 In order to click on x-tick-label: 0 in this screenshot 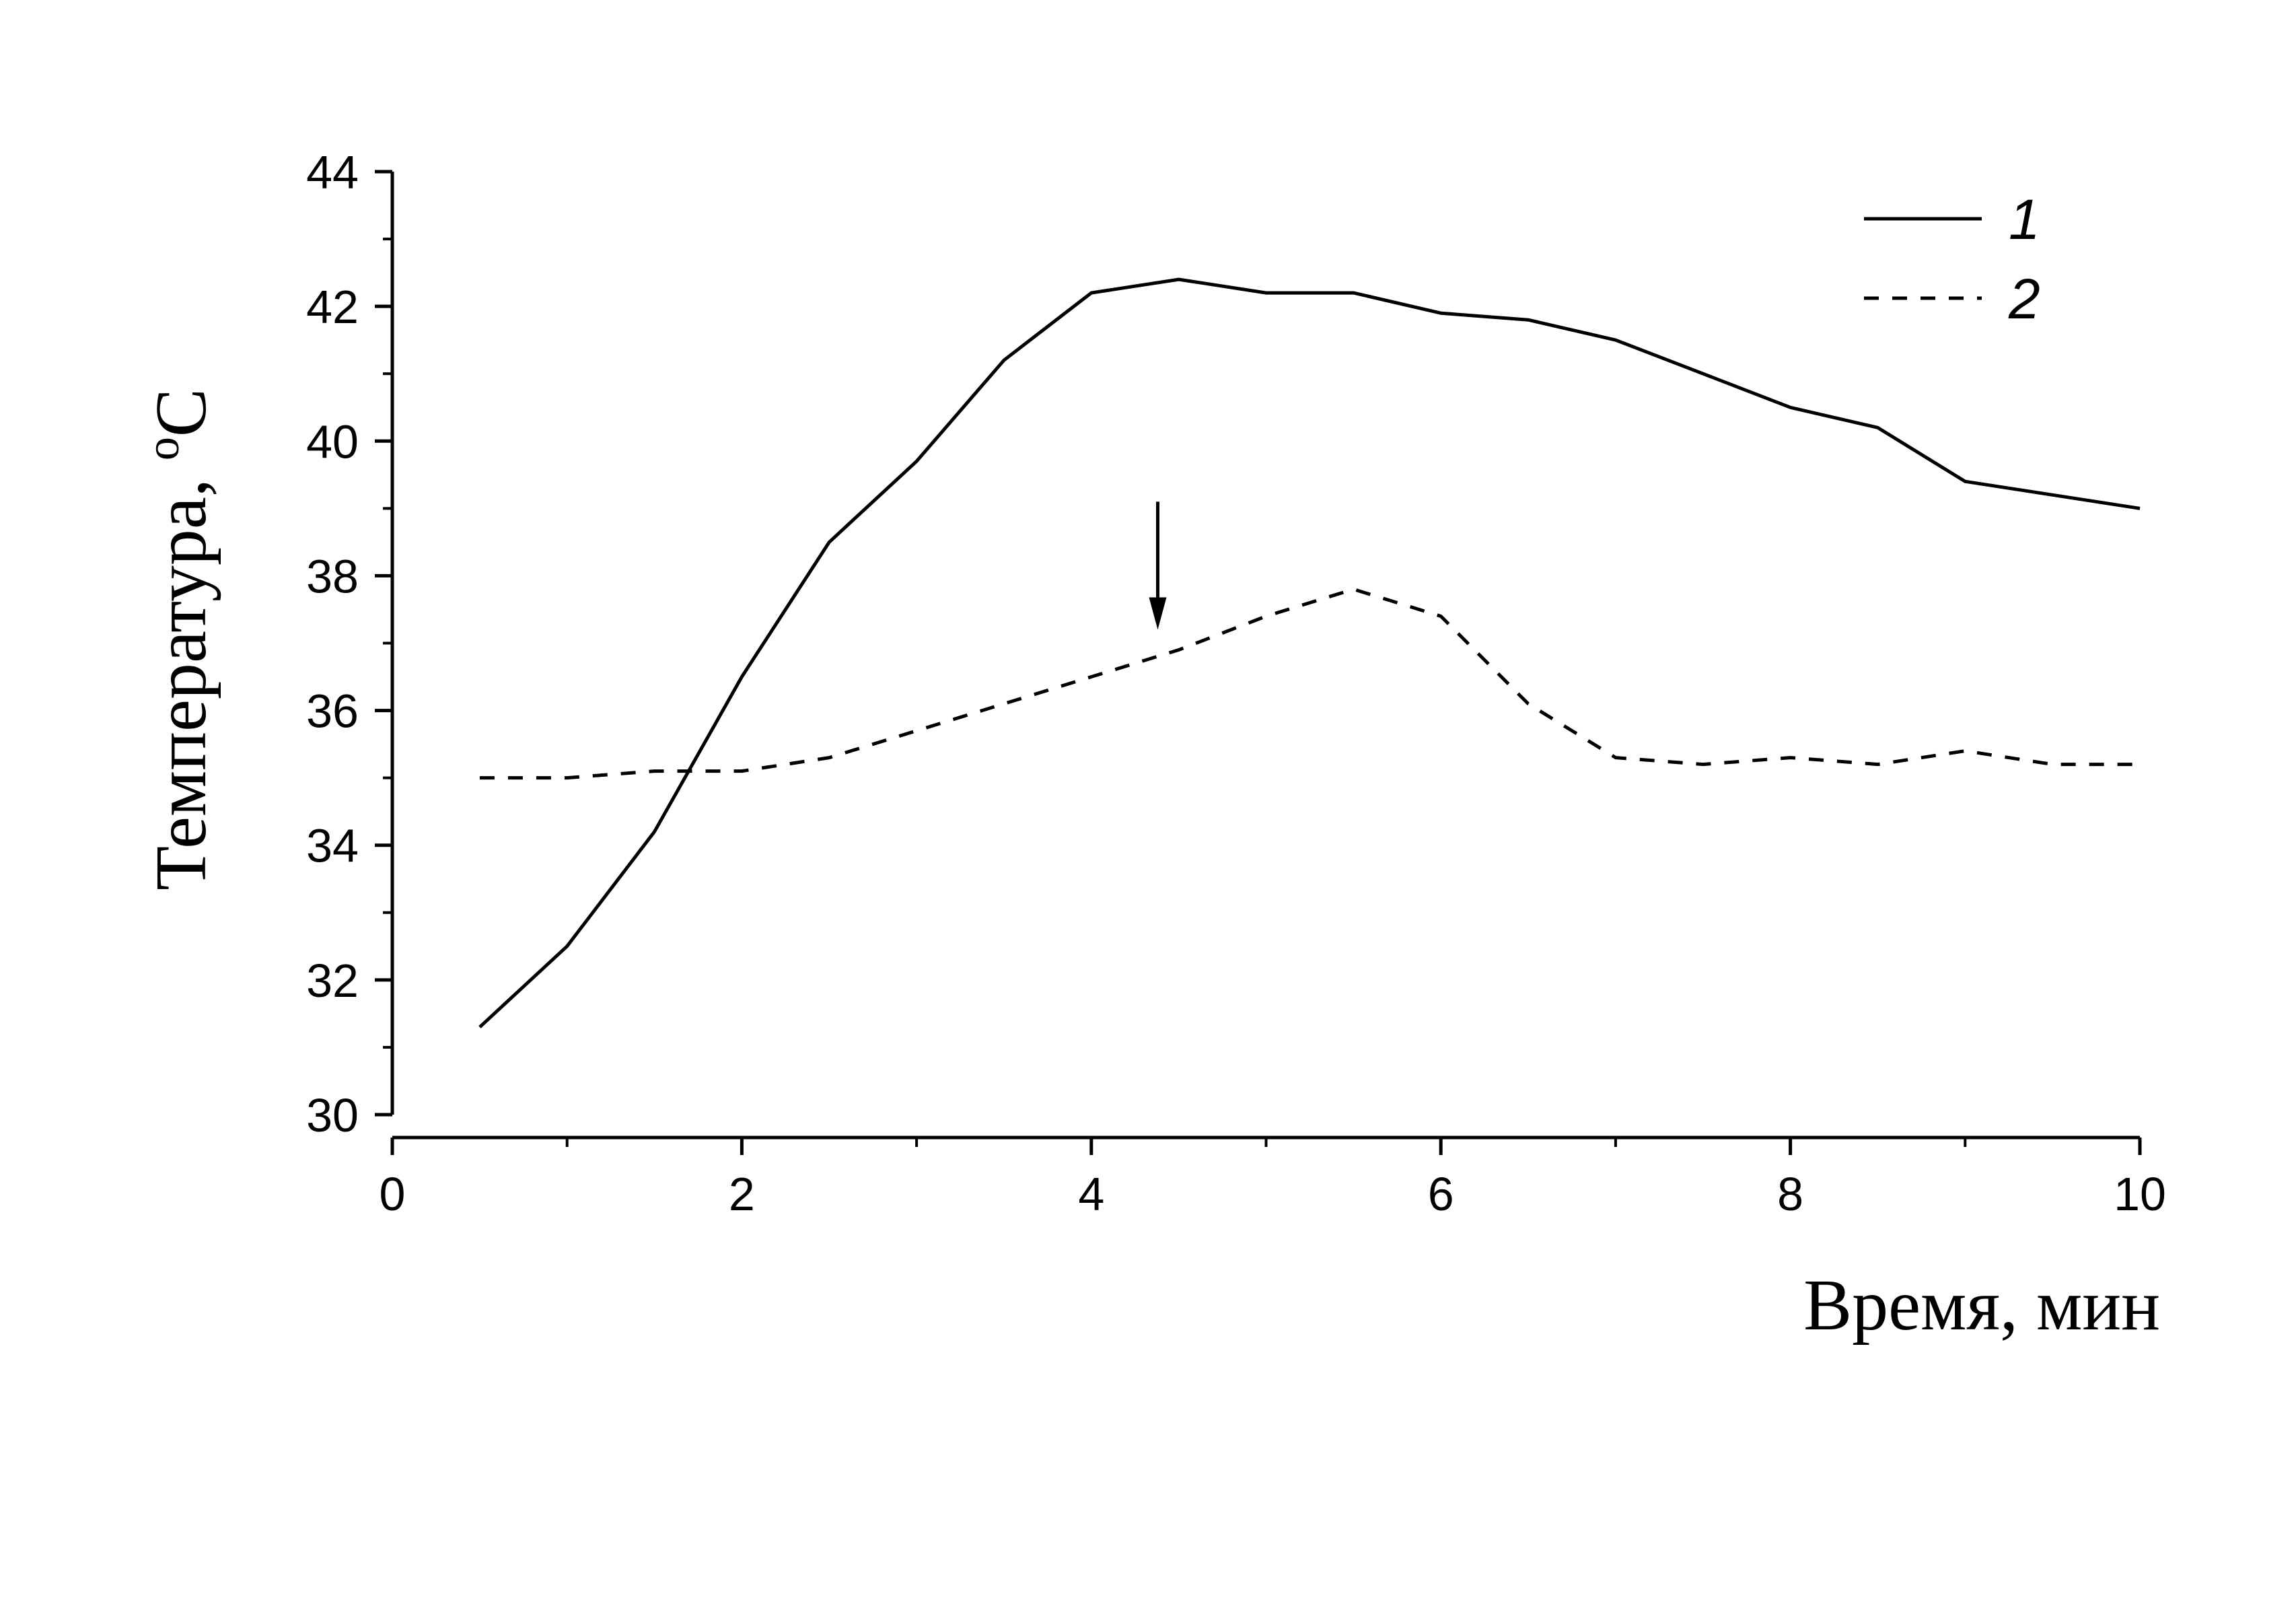, I will do `click(393, 1194)`.